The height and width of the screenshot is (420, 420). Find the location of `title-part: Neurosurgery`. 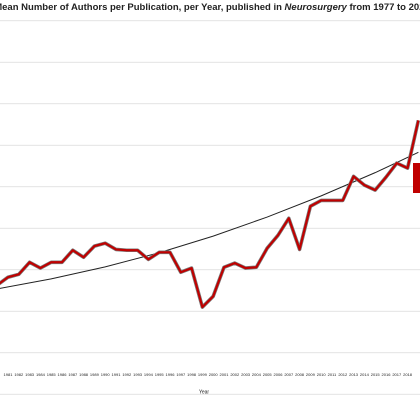

title-part: Neurosurgery is located at coordinates (316, 7).